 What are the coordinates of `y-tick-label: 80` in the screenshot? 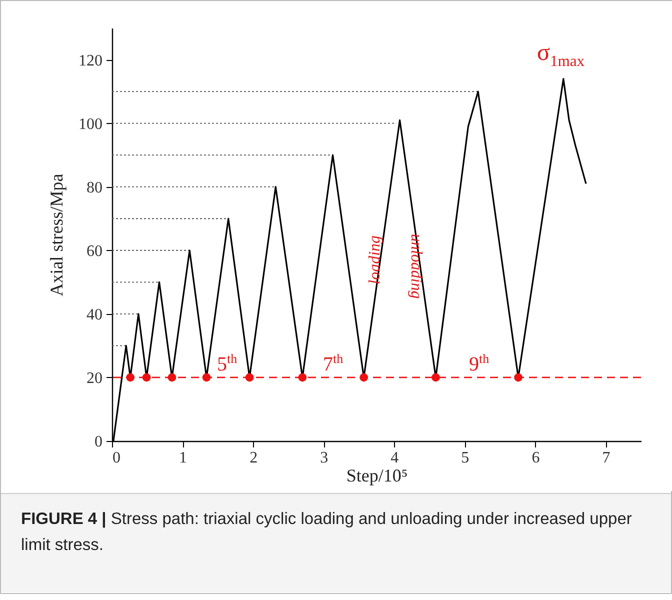 It's located at (94, 187).